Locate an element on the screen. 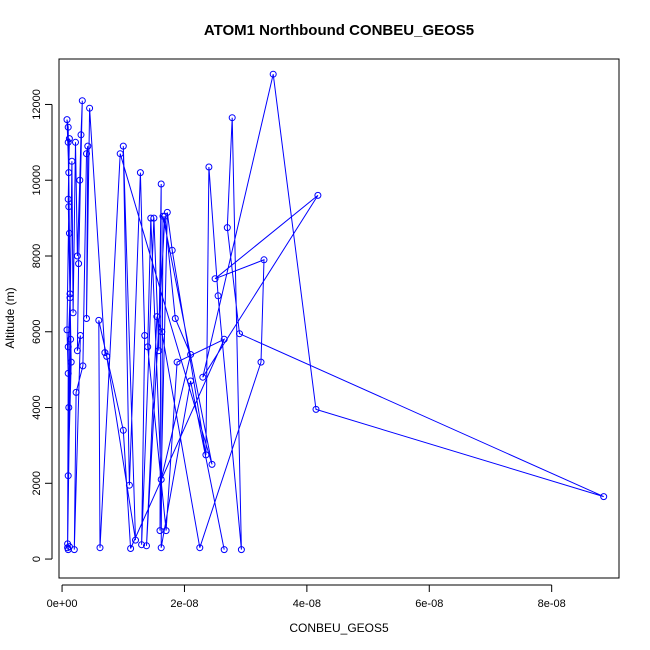 The width and height of the screenshot is (650, 650). chart-title: ATOM1 Northbound CONBEU_GEOS5 is located at coordinates (339, 30).